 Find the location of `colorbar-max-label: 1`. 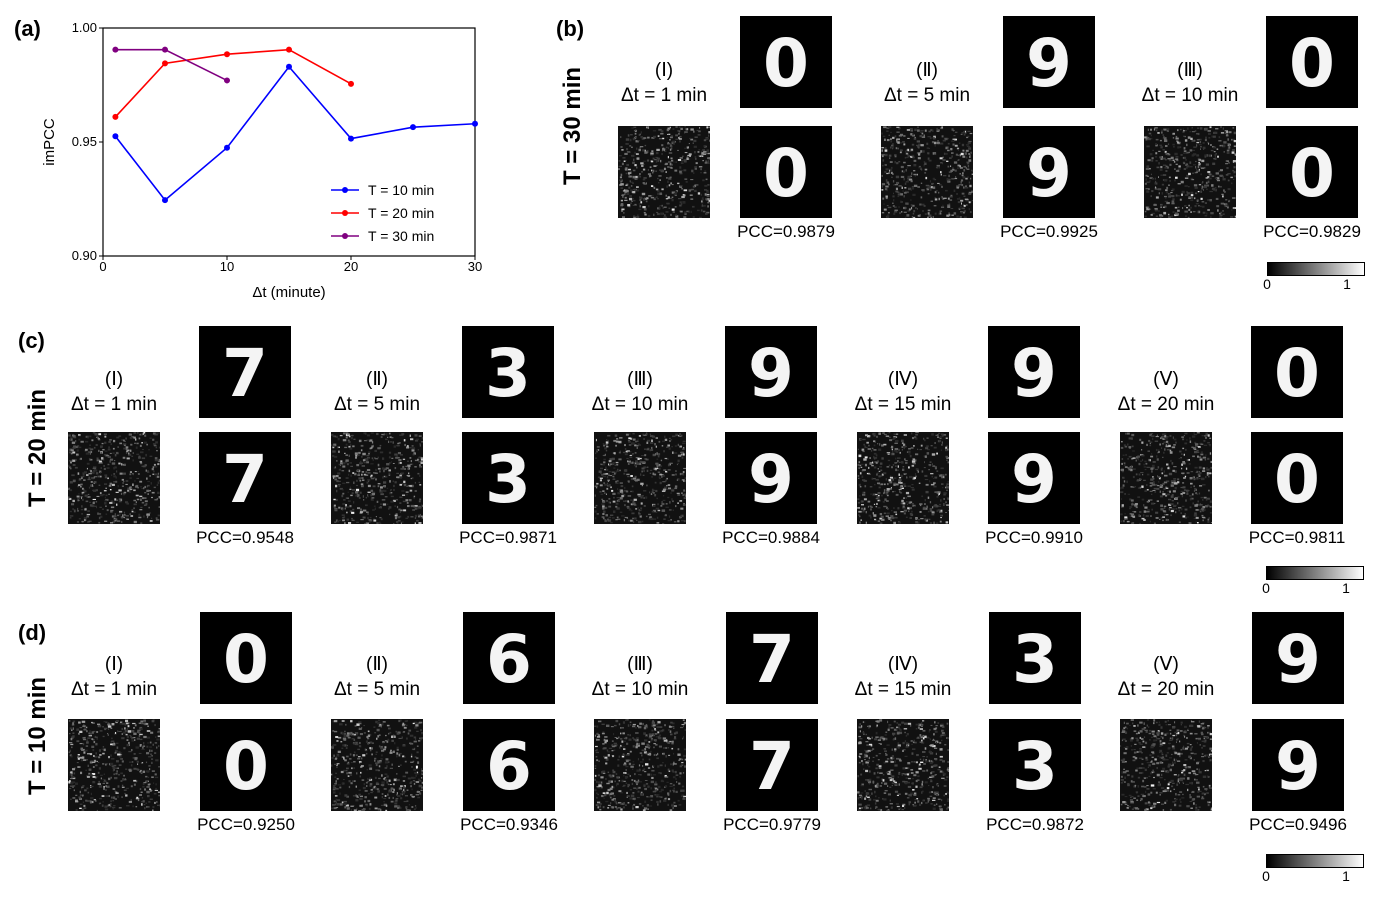

colorbar-max-label: 1 is located at coordinates (1346, 876).